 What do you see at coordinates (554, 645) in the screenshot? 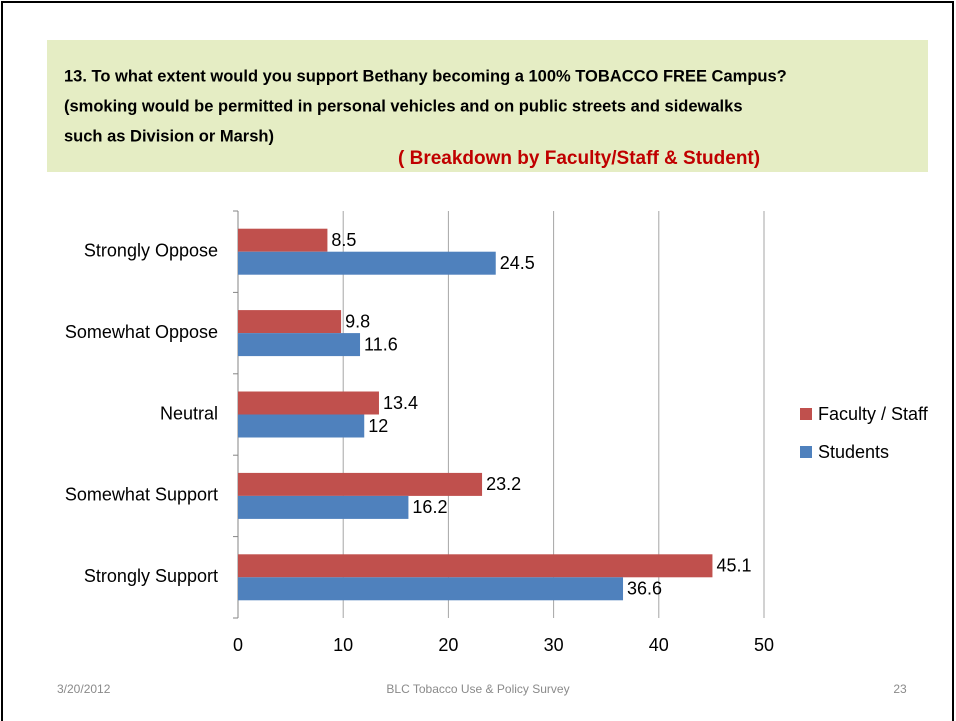
I see `x-tick-label: 30` at bounding box center [554, 645].